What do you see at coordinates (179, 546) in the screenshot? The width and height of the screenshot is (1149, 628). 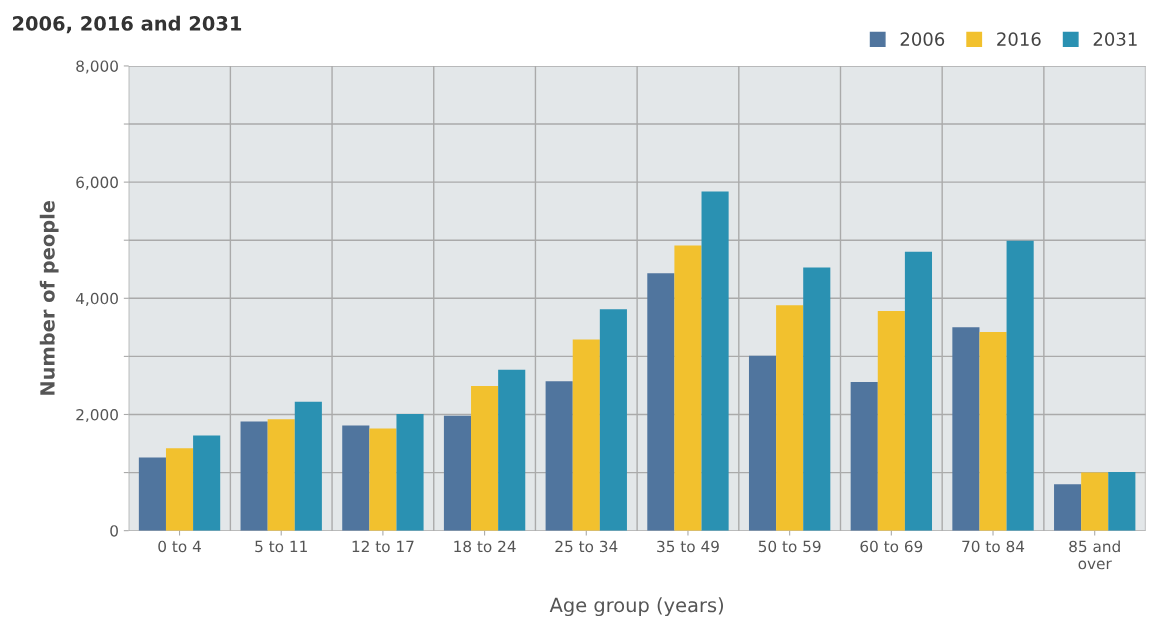 I see `x-tick-label: 0 to 4` at bounding box center [179, 546].